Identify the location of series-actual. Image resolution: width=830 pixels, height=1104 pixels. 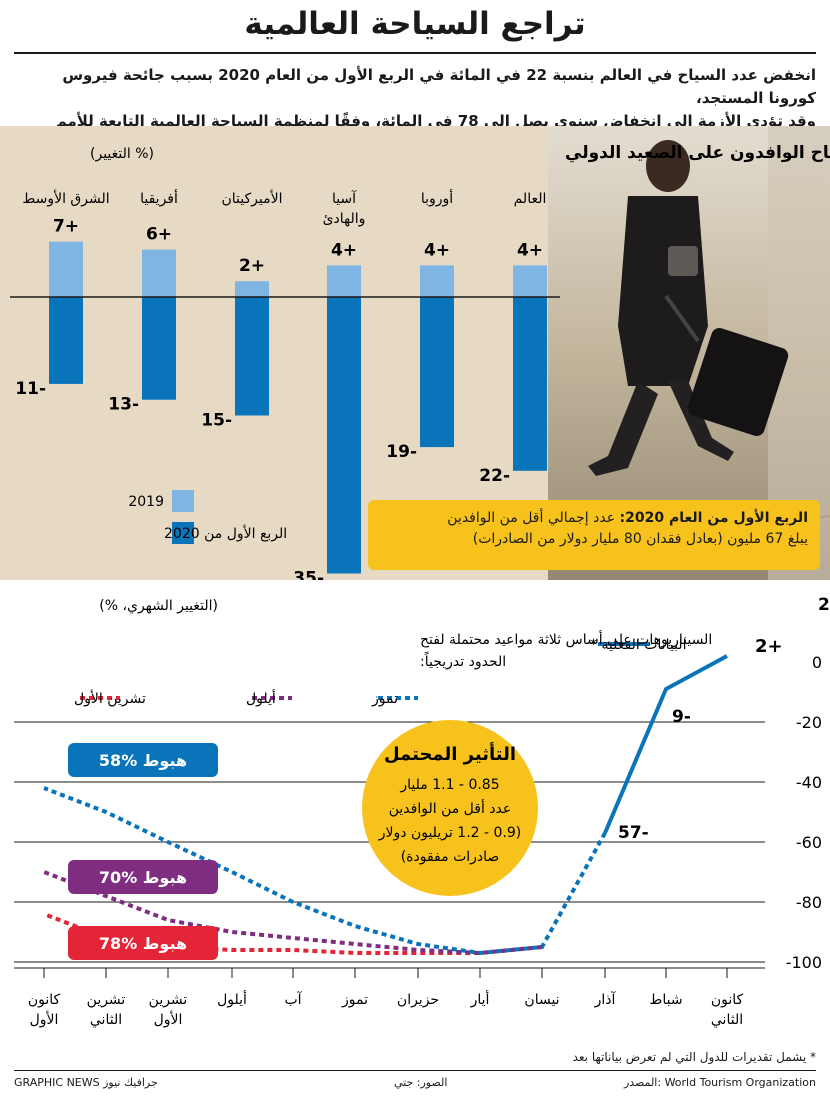
(665, 744).